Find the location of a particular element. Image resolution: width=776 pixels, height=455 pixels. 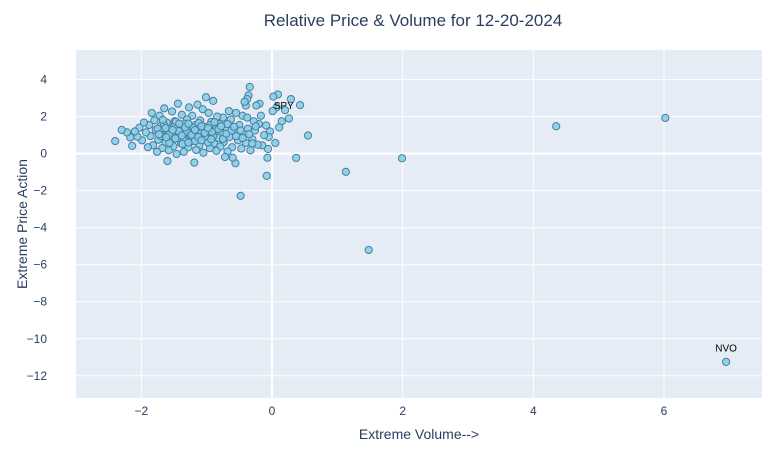

y-tick-label: 4 is located at coordinates (43, 80).